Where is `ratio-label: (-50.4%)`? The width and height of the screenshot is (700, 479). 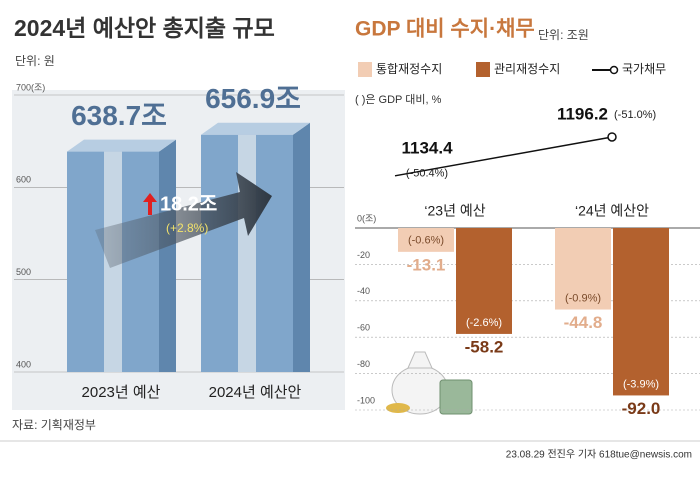 ratio-label: (-50.4%) is located at coordinates (427, 174).